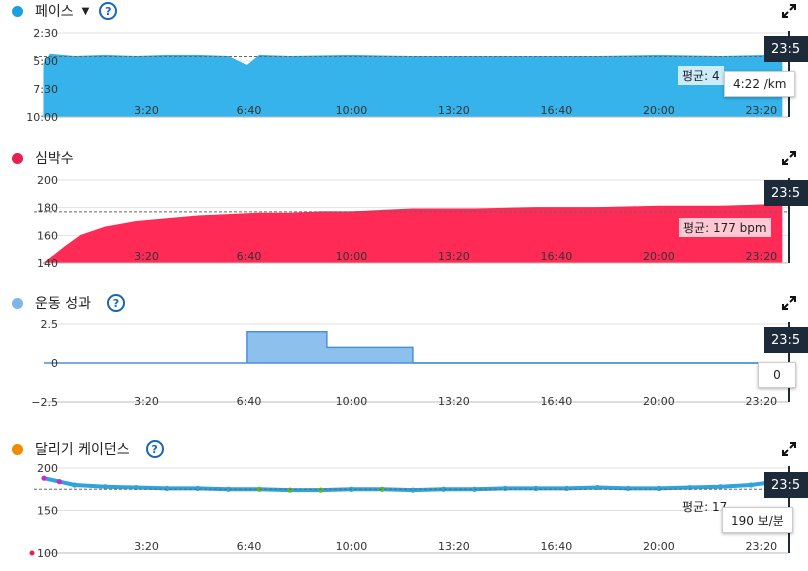 This screenshot has height=571, width=808. I want to click on average-label: 평균: 4, so click(701, 75).